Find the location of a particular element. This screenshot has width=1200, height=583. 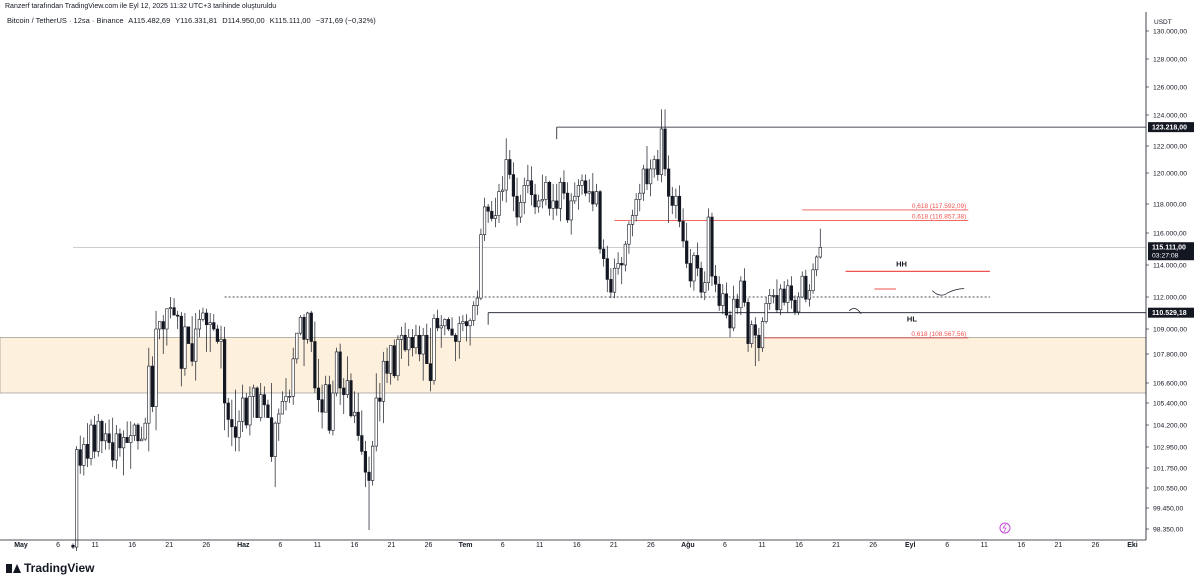

x-tick-label-1: 6 is located at coordinates (58, 545).